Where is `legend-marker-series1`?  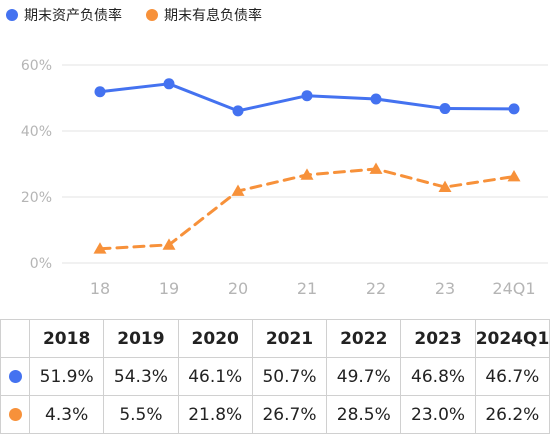 legend-marker-series1 is located at coordinates (12, 15).